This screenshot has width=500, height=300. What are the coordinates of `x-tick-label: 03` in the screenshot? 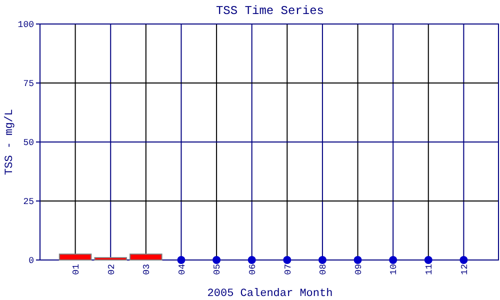 It's located at (147, 269).